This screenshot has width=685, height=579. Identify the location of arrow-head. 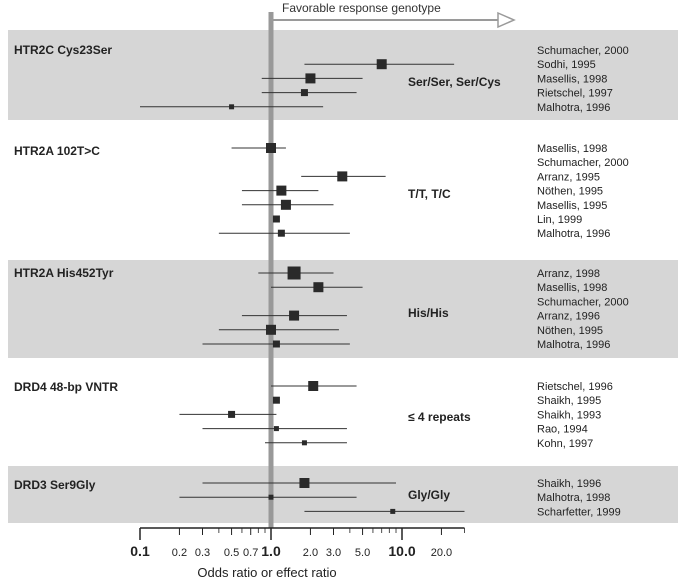
(506, 20).